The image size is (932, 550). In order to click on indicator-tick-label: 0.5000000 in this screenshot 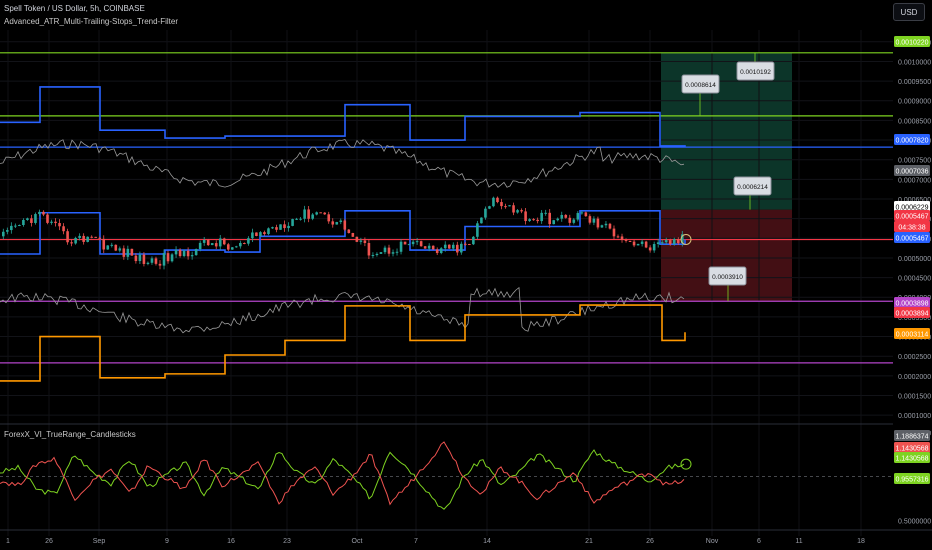, I will do `click(914, 522)`.